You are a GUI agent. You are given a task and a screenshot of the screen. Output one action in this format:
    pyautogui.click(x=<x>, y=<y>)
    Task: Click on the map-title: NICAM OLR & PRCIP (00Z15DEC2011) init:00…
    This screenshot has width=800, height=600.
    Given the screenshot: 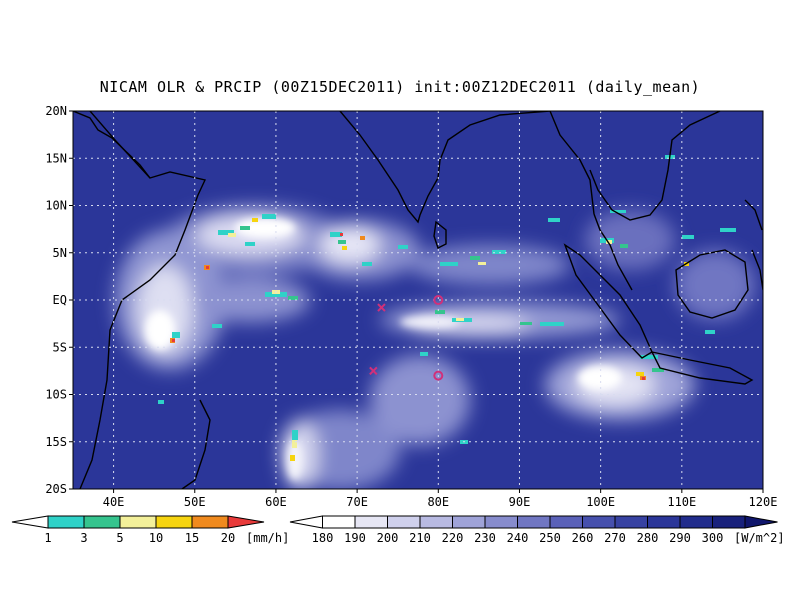 What is the action you would take?
    pyautogui.click(x=400, y=87)
    